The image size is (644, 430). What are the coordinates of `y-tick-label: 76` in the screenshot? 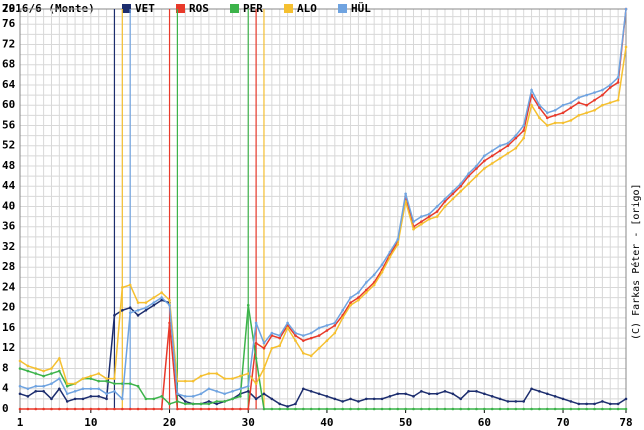 It's located at (9, 23).